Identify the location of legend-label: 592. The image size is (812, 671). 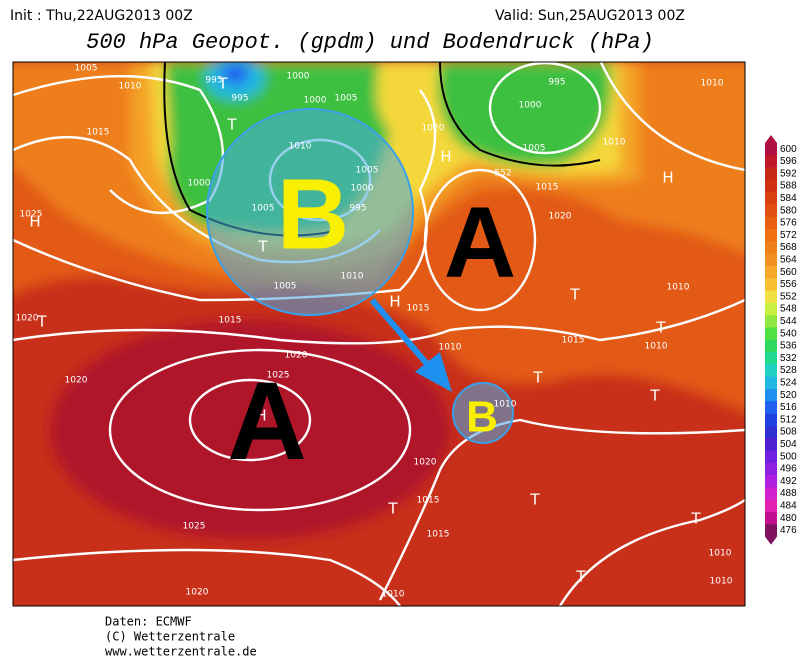
(788, 173).